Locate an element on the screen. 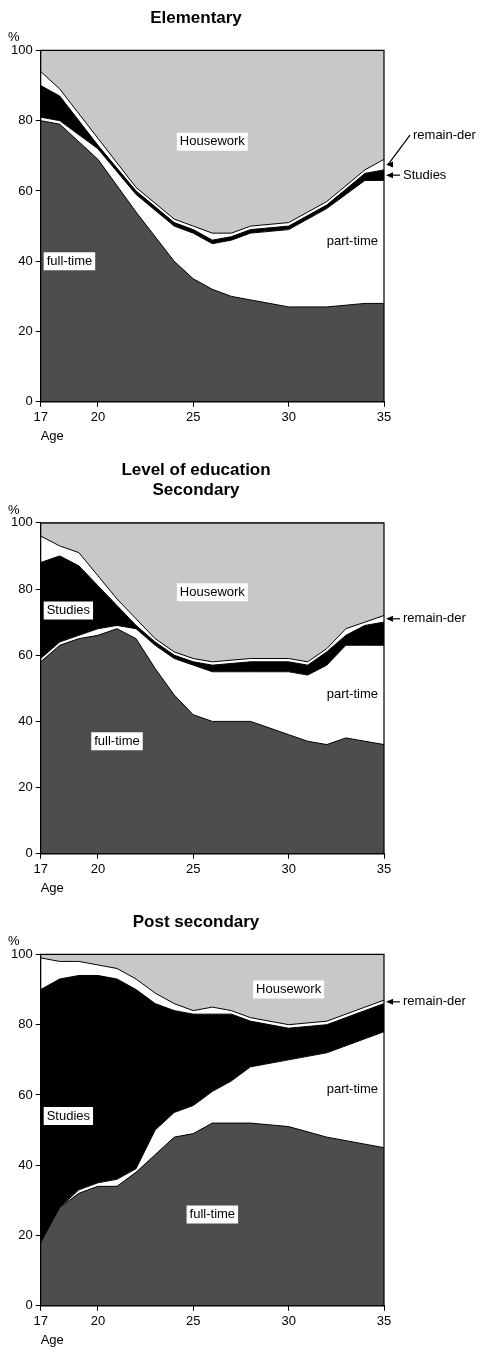  text: remain-der is located at coordinates (445, 134).